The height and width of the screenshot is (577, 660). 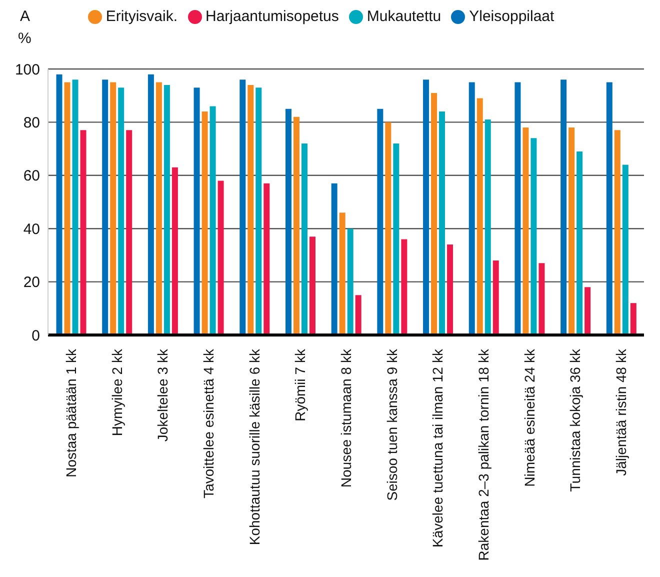 What do you see at coordinates (254, 447) in the screenshot?
I see `x-tick-label: Kohottautuu suorille käsille 6 kk` at bounding box center [254, 447].